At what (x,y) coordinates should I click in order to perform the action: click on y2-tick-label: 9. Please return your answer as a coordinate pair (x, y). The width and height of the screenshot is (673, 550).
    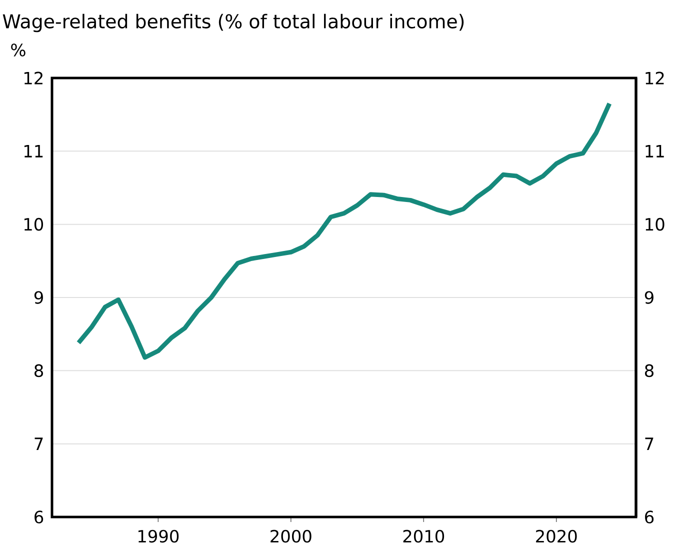
    Looking at the image, I should click on (649, 297).